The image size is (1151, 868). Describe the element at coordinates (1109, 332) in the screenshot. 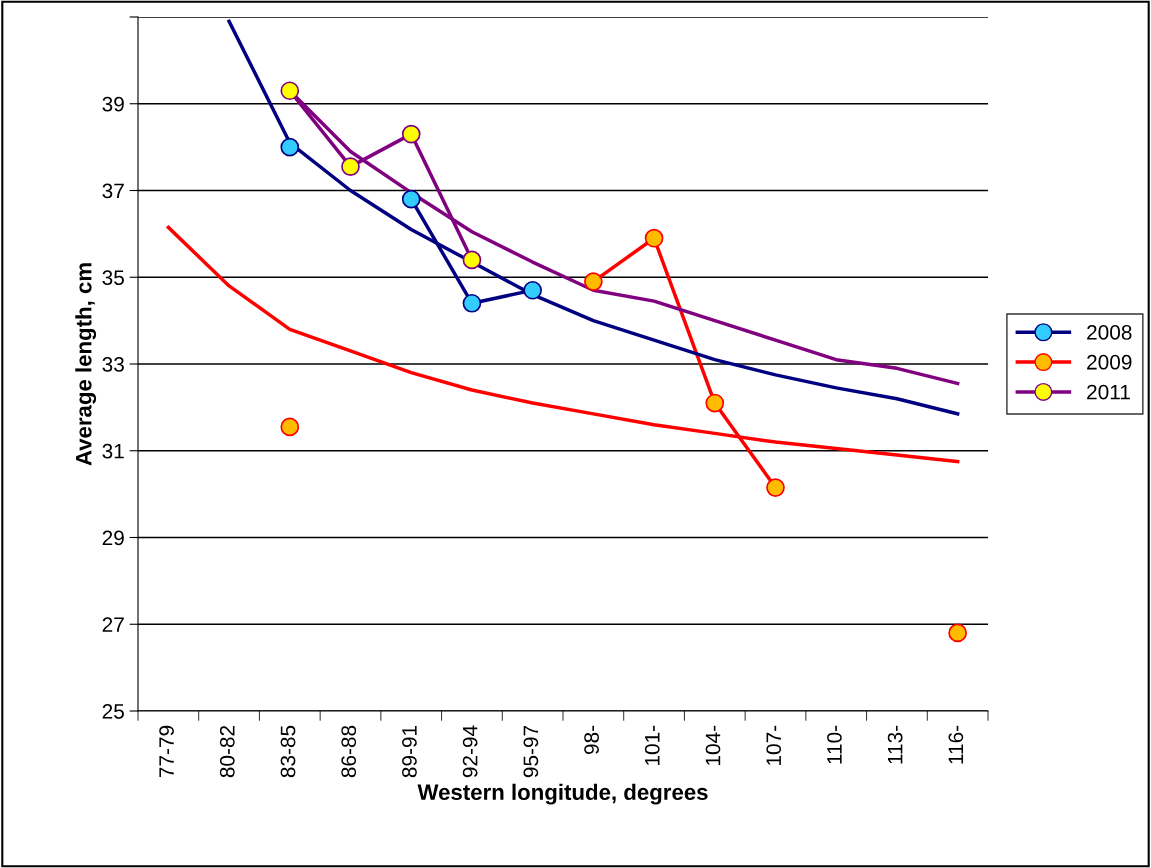

I see `legend-label: 2008` at that location.